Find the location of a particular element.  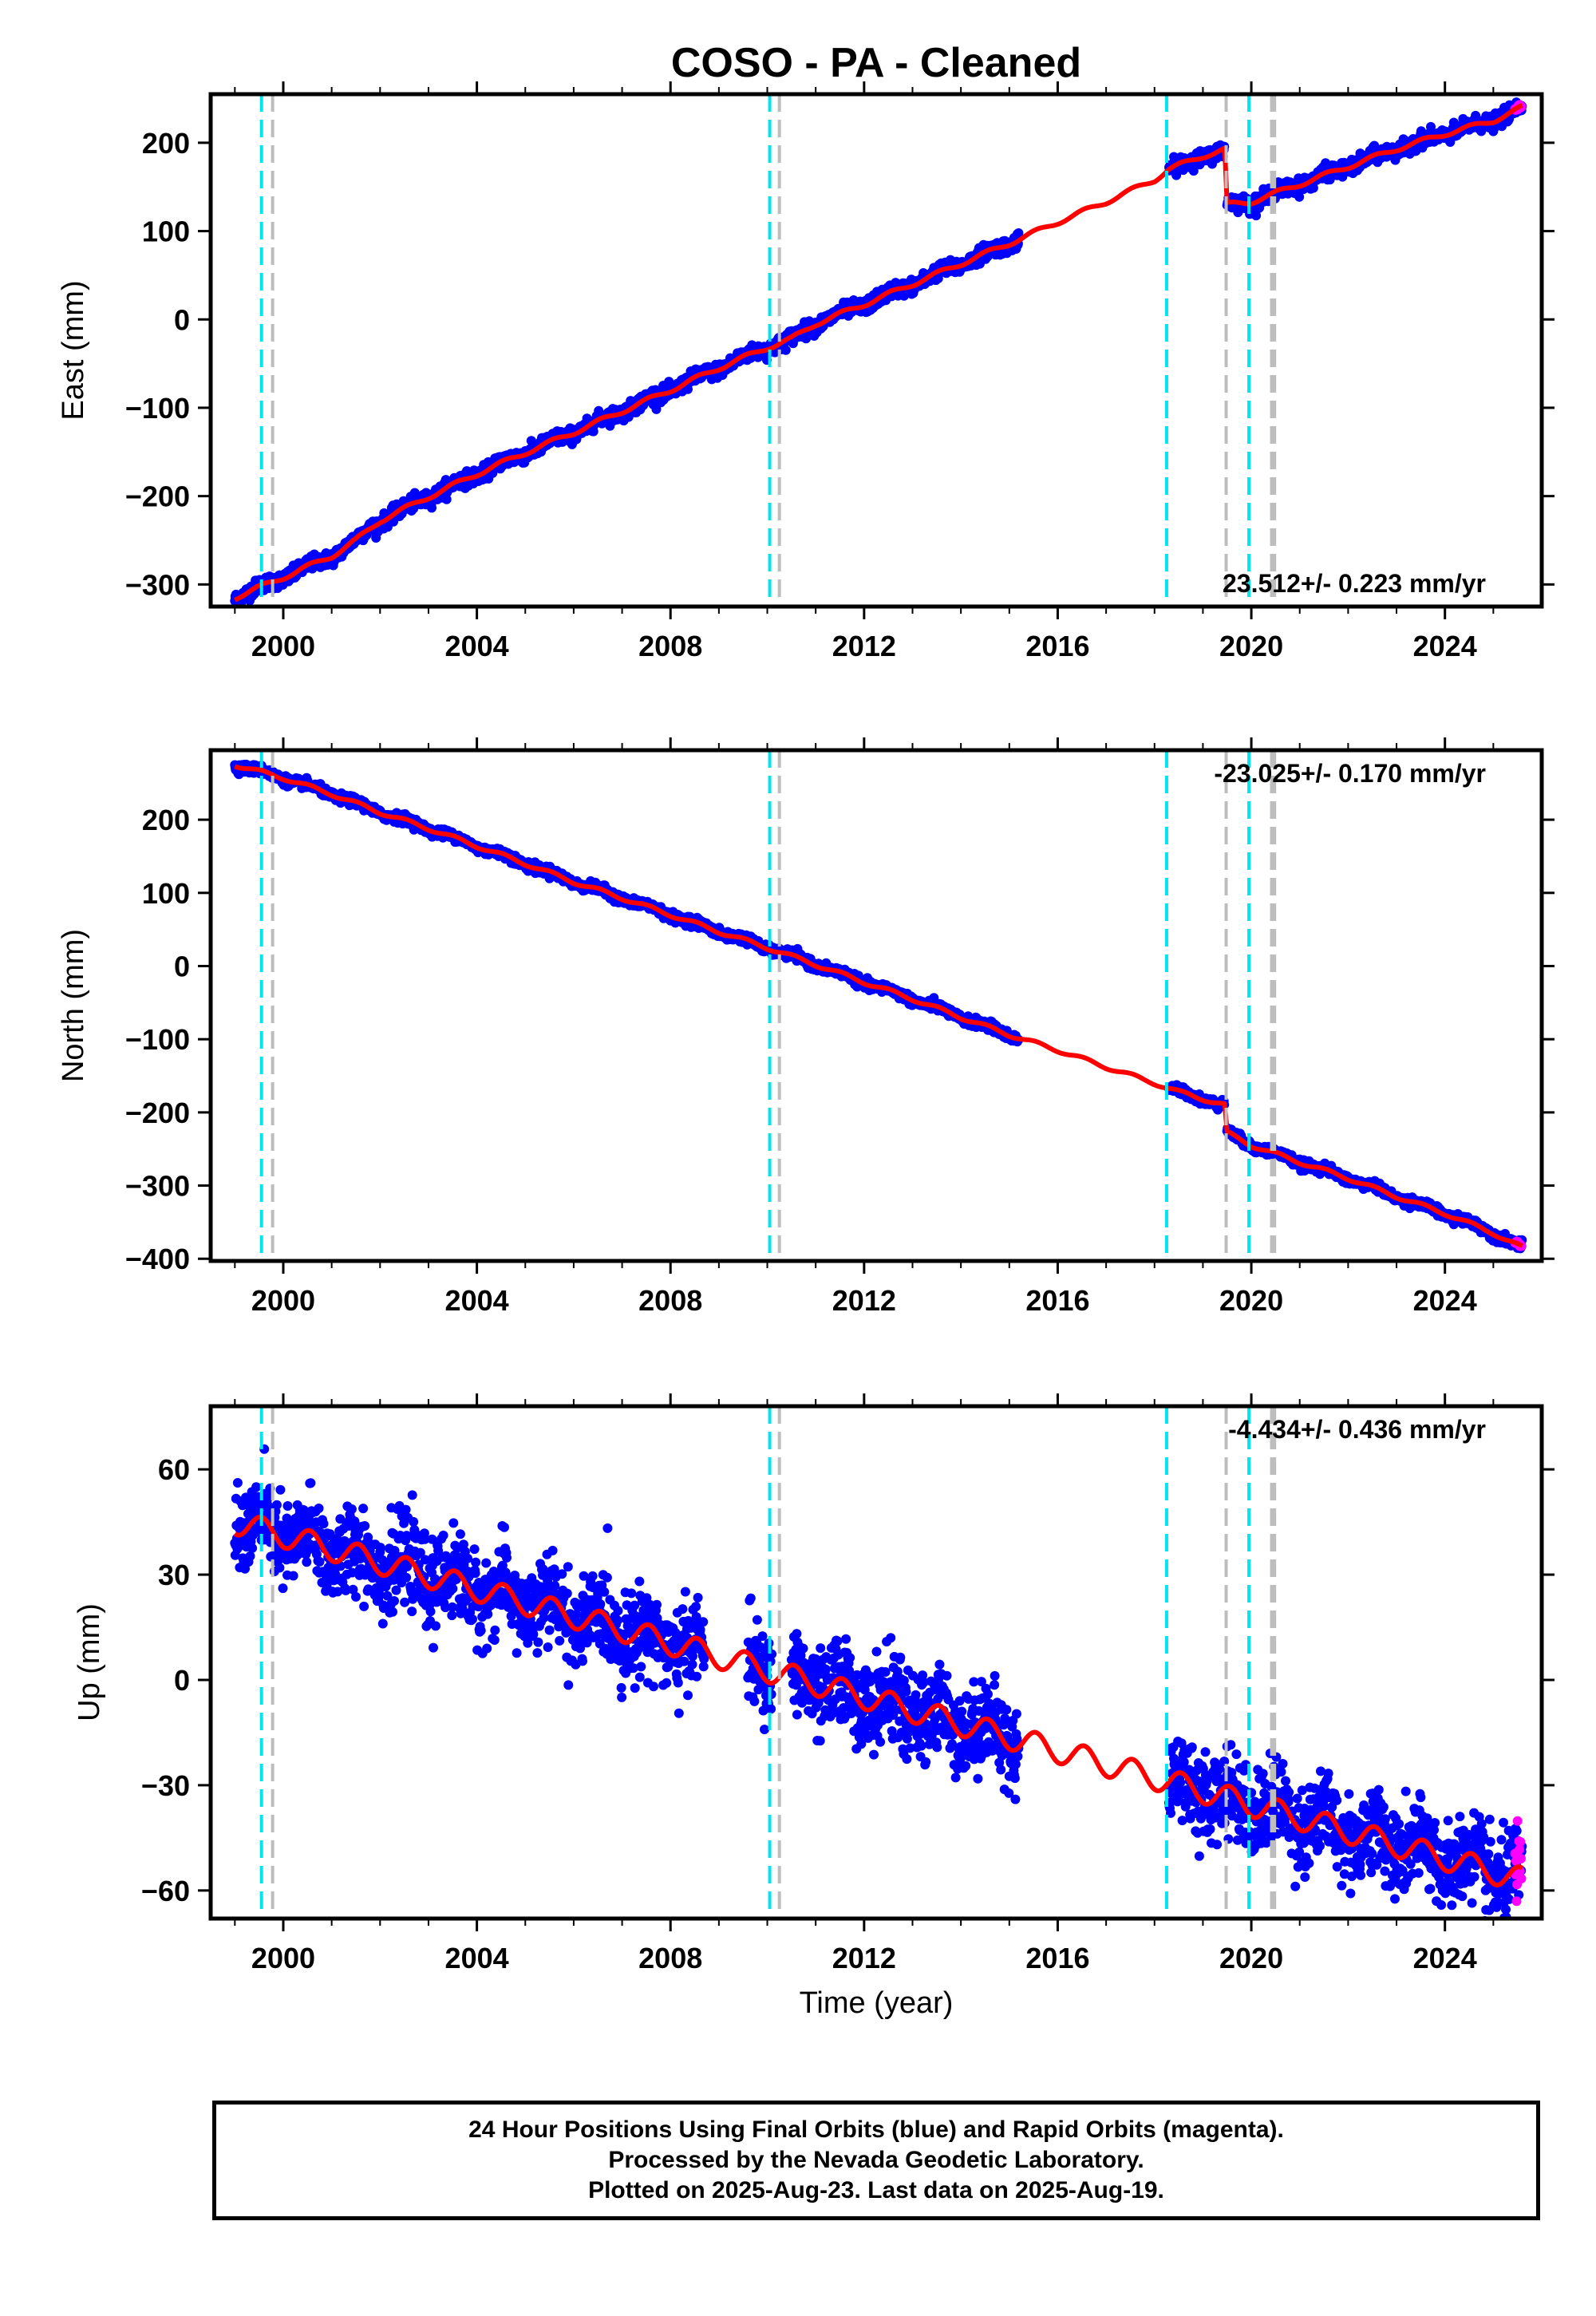

y-tick-label: −100 is located at coordinates (157, 408).